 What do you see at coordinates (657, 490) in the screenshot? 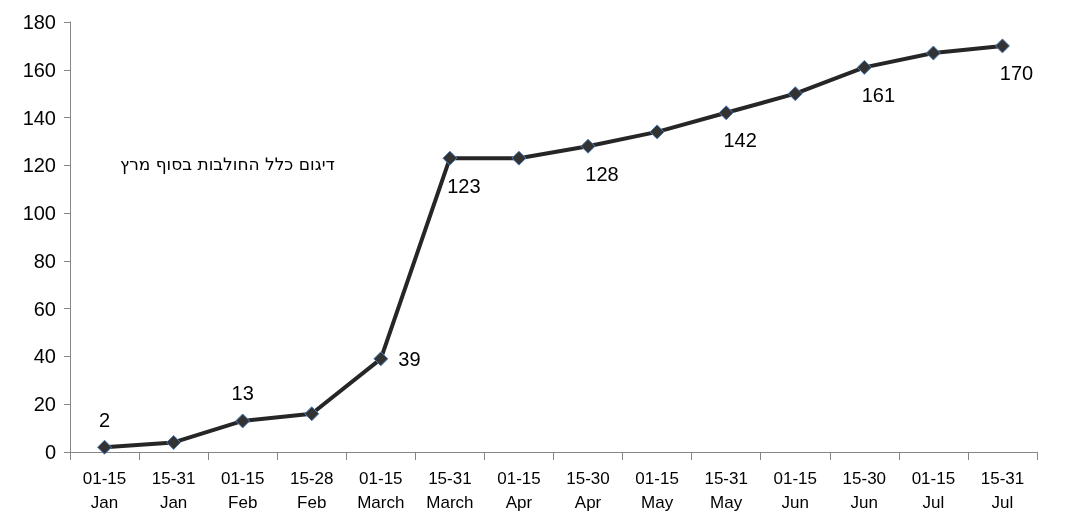
I see `x-tick-label: 01-15 May` at bounding box center [657, 490].